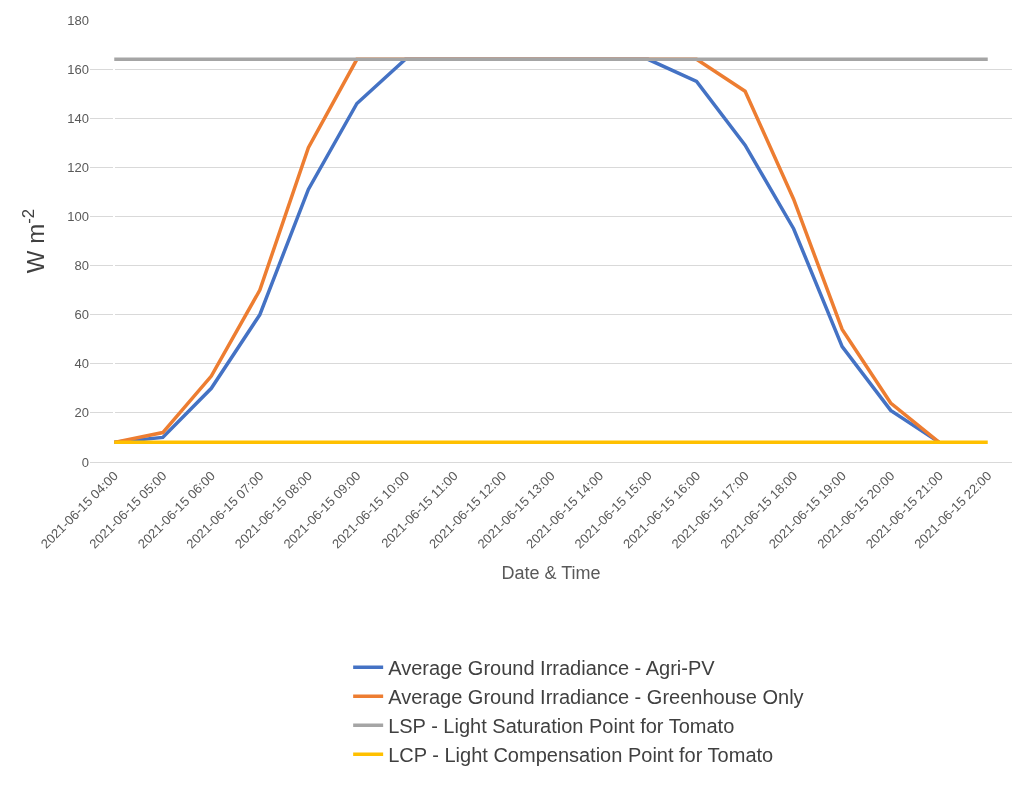  What do you see at coordinates (81, 315) in the screenshot?
I see `y-tick-label: 60` at bounding box center [81, 315].